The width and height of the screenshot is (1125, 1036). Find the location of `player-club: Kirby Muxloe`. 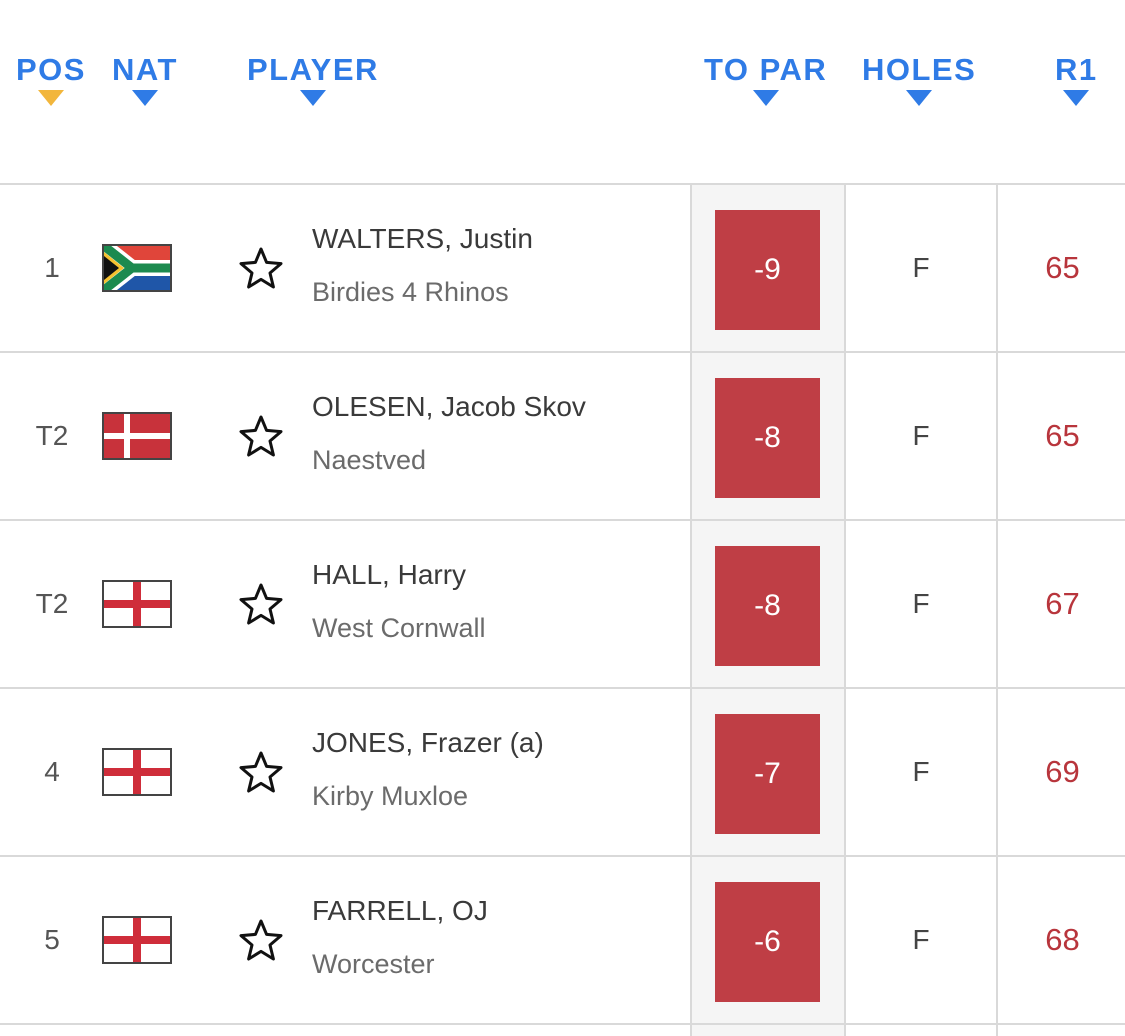

player-club: Kirby Muxloe is located at coordinates (390, 796).